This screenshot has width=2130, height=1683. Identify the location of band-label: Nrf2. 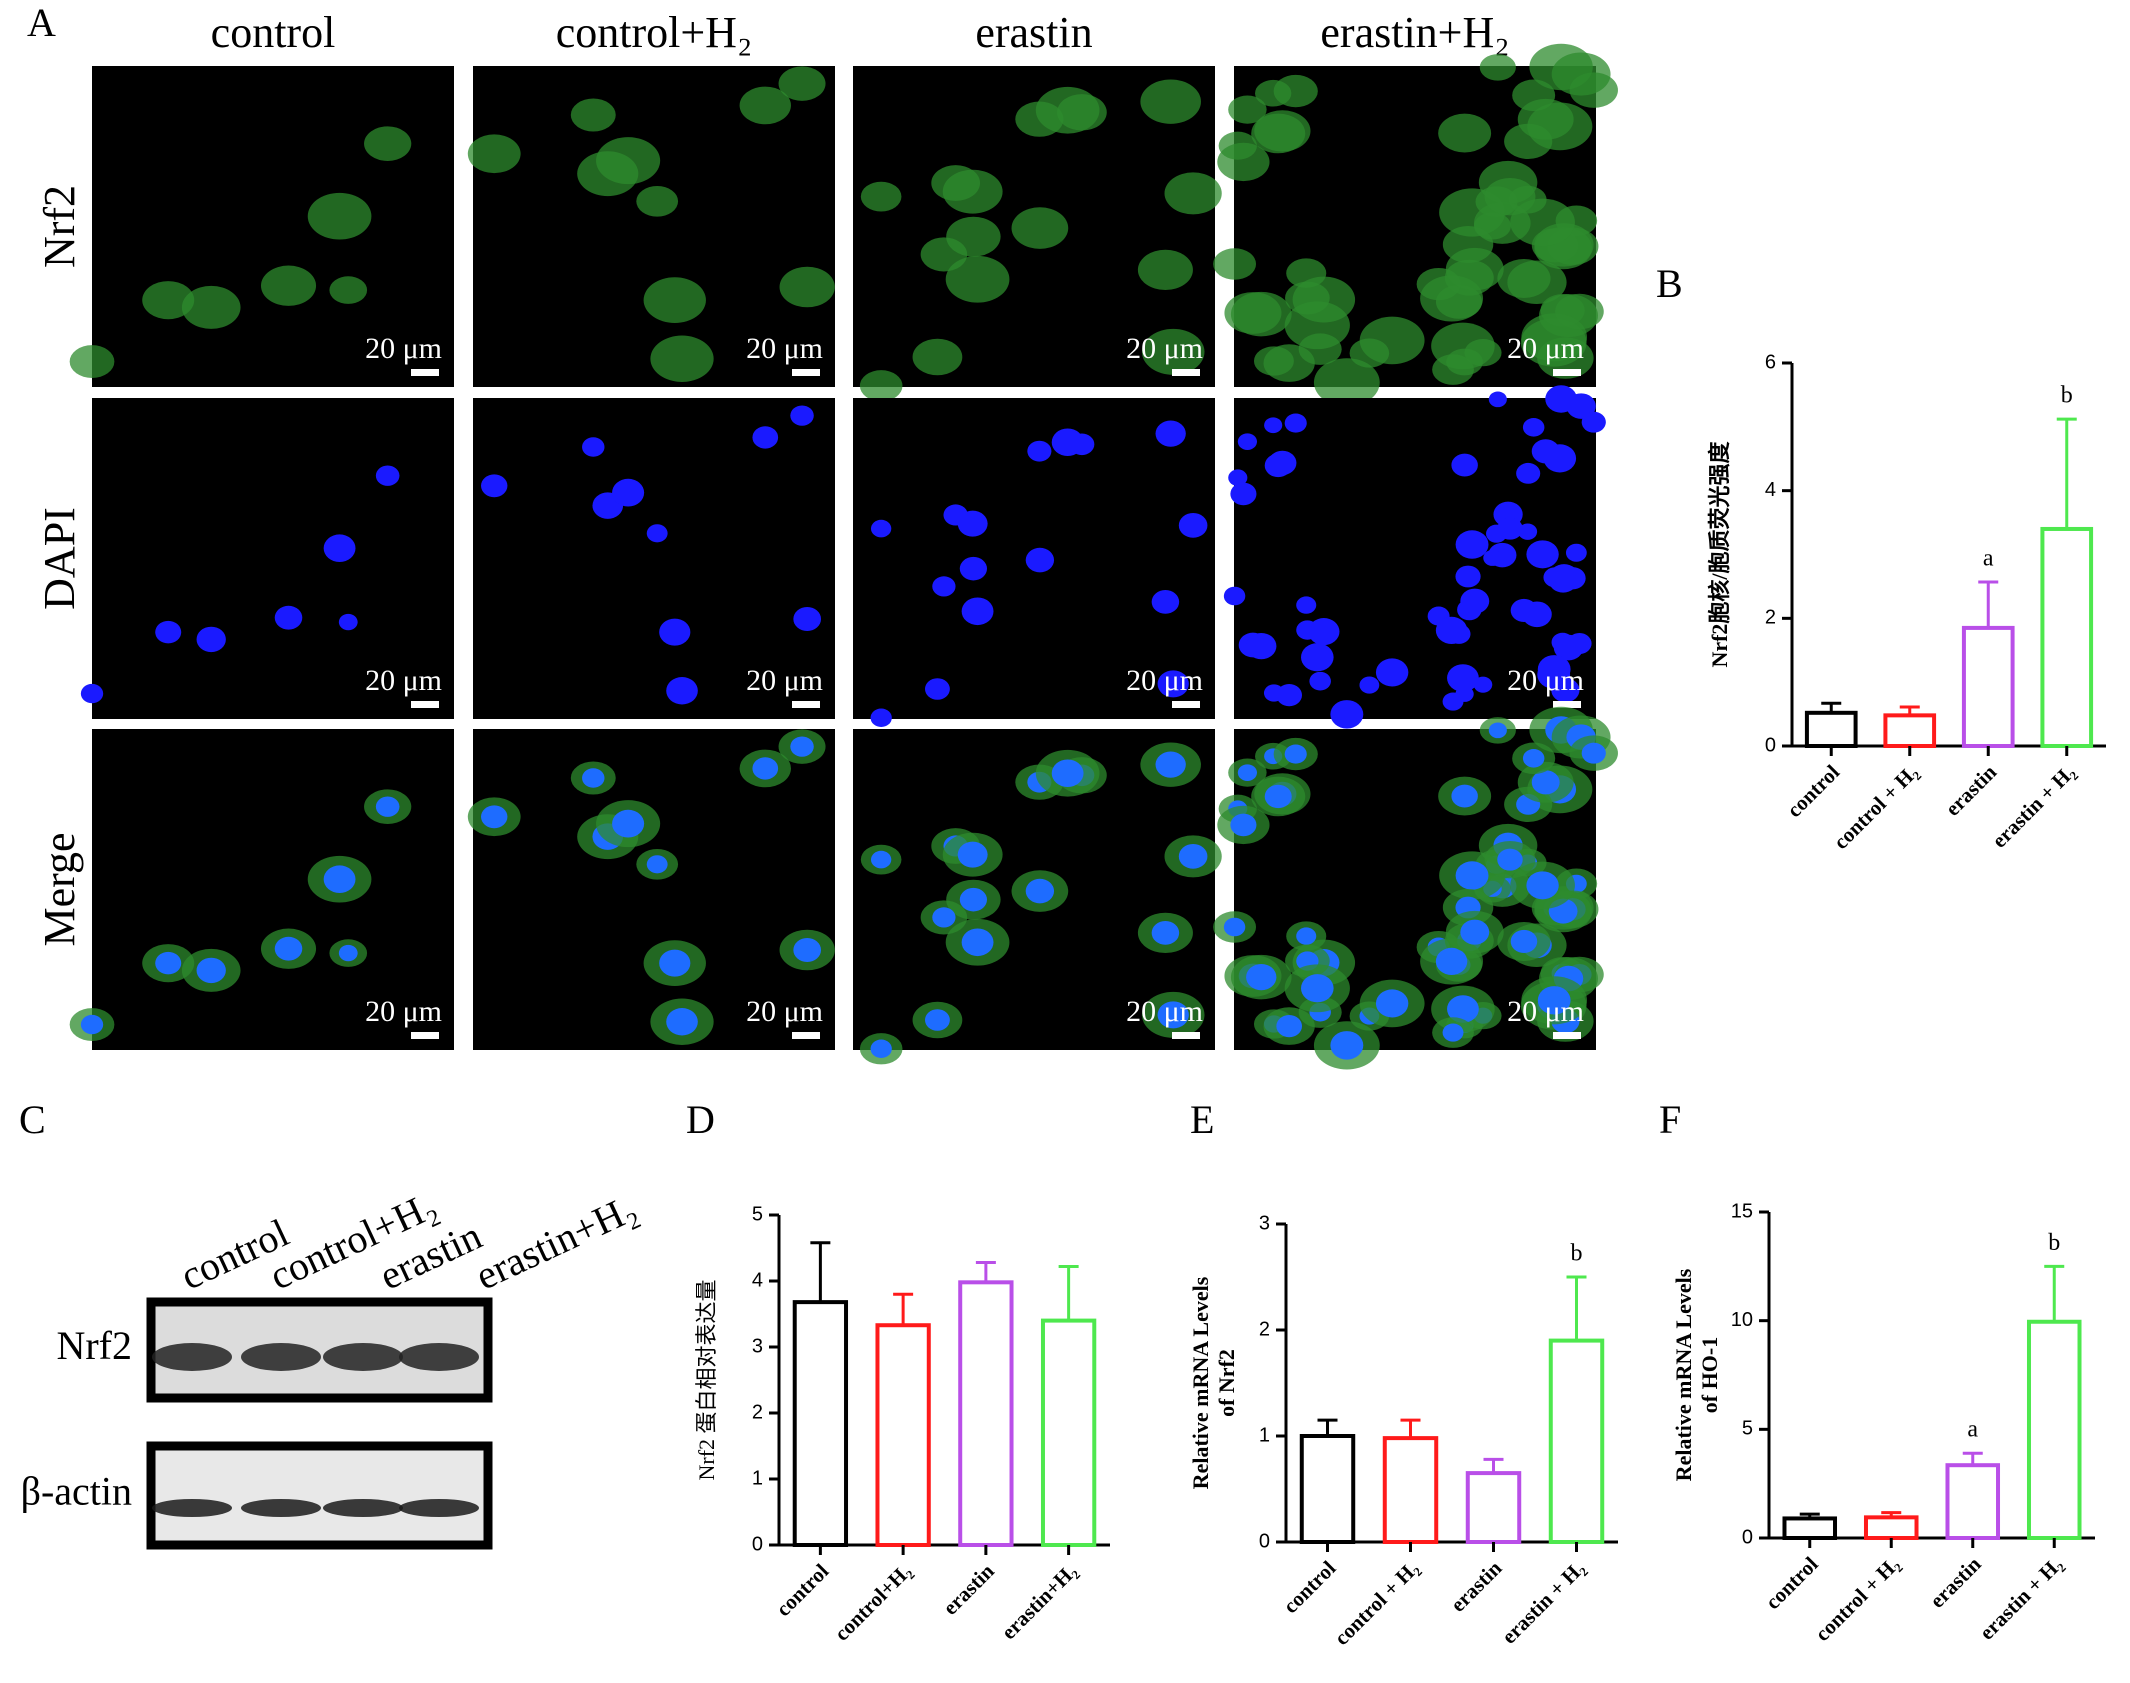
(94, 1345).